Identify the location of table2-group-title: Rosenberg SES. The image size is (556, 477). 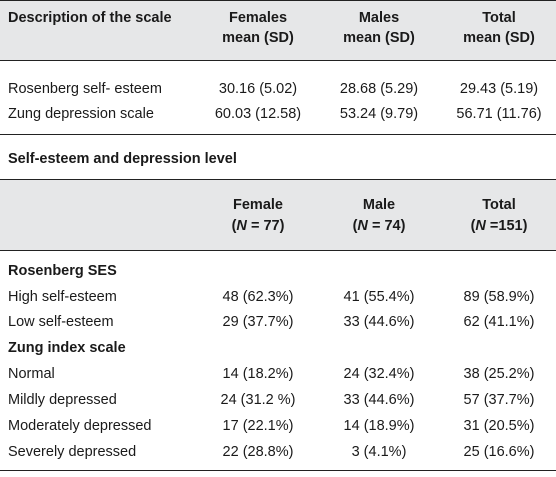
(62, 271).